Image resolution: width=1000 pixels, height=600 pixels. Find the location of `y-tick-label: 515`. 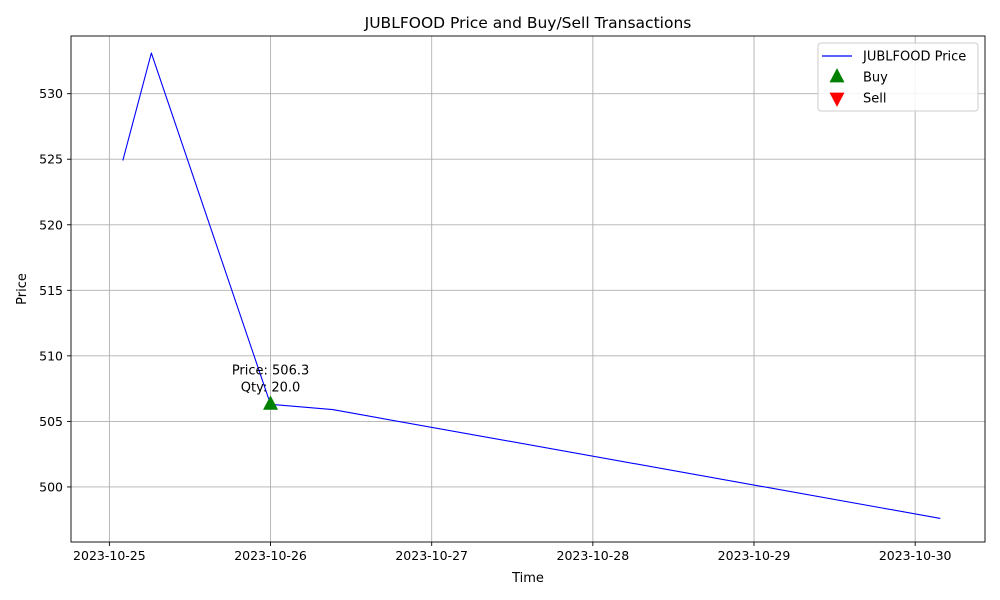

y-tick-label: 515 is located at coordinates (51, 290).